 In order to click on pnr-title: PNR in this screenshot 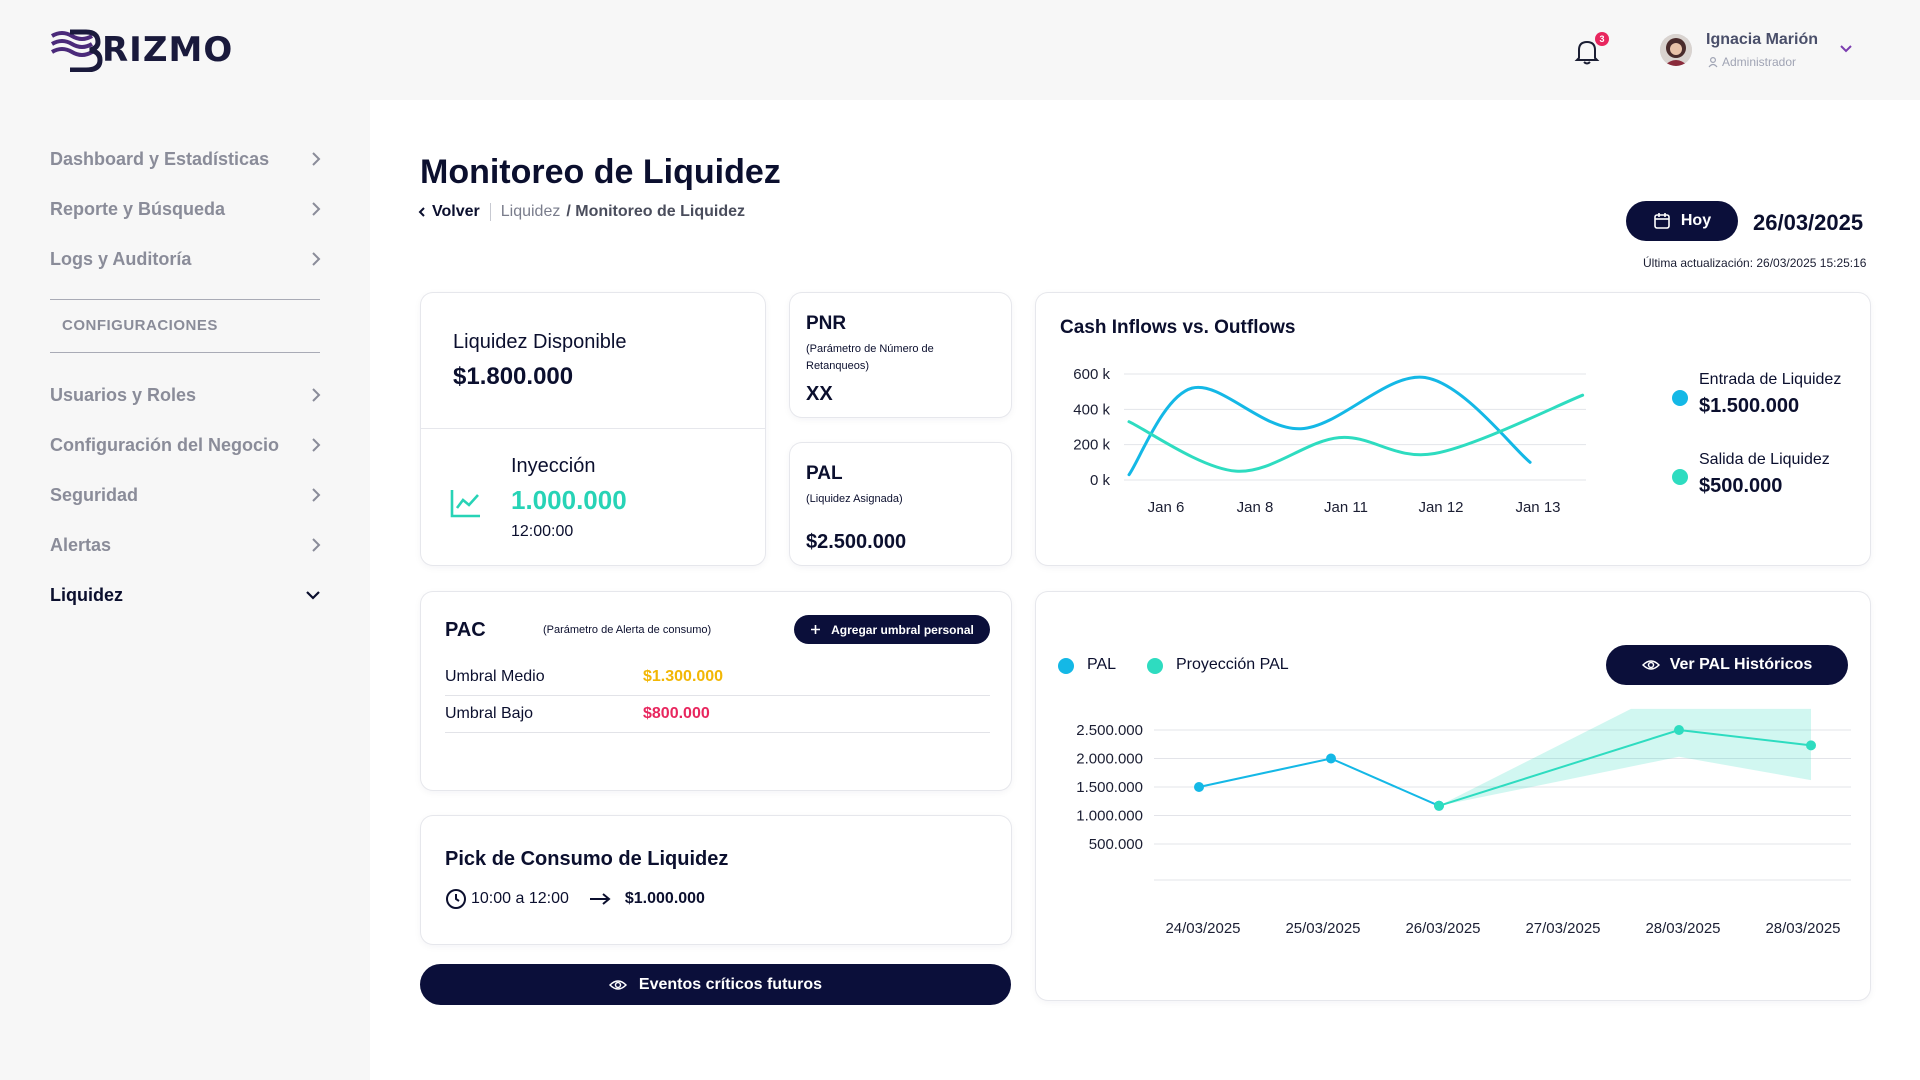, I will do `click(826, 323)`.